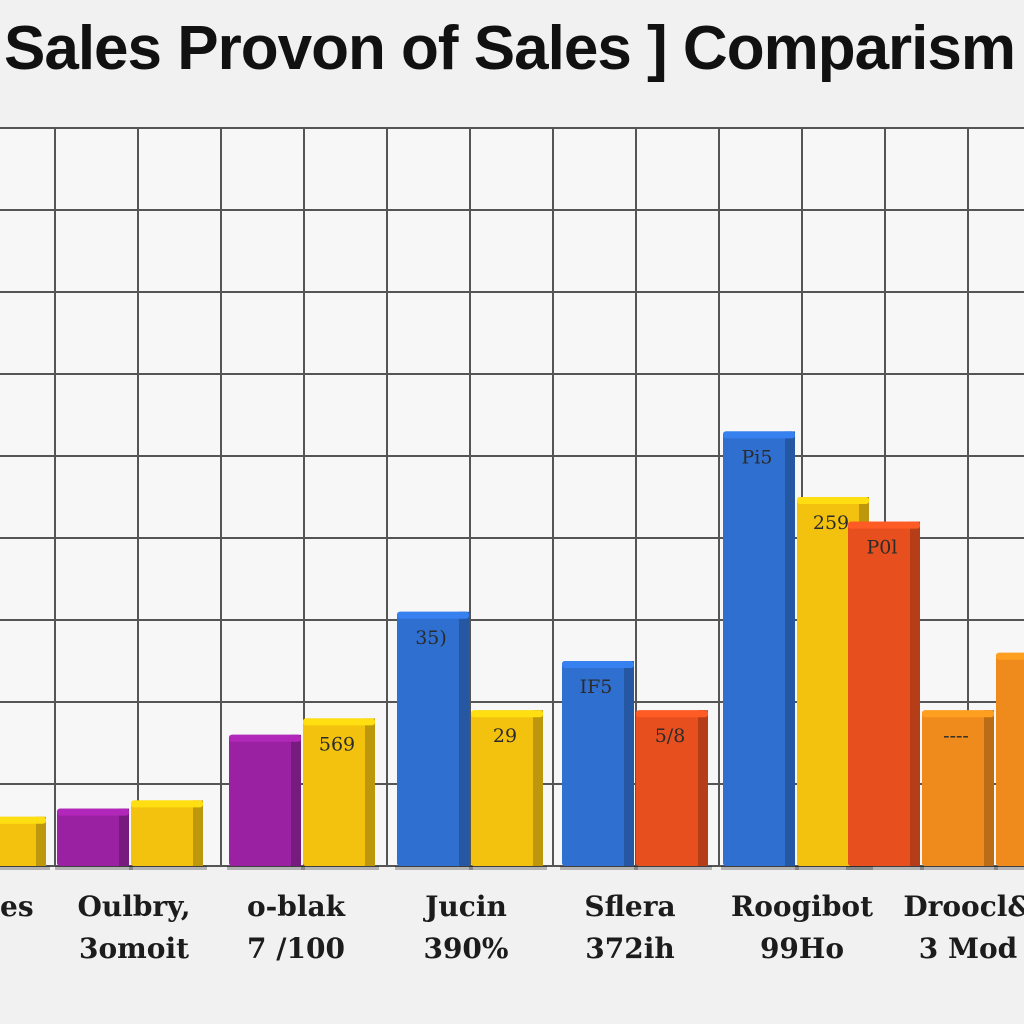 This screenshot has width=1024, height=1024. I want to click on category-label: Roogibot, so click(802, 906).